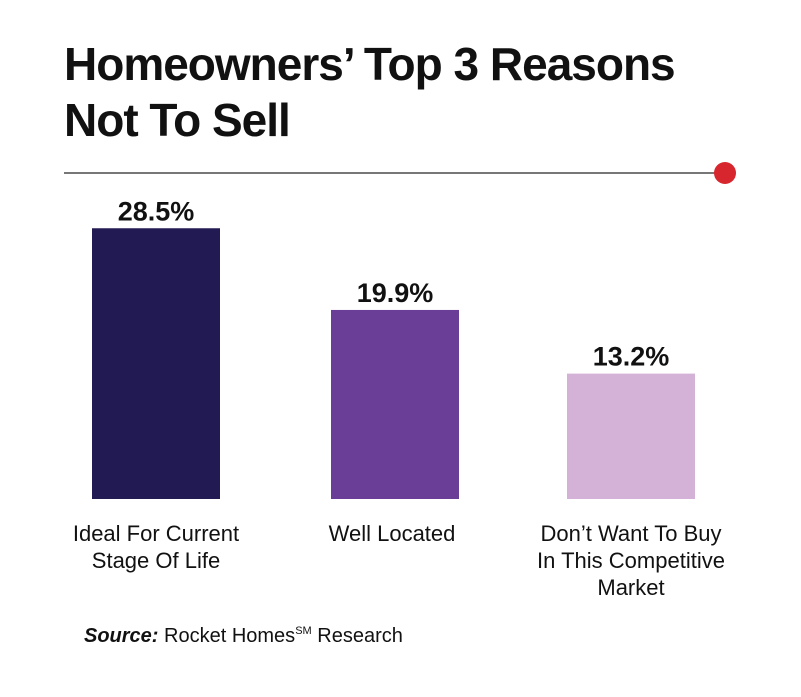  Describe the element at coordinates (156, 211) in the screenshot. I see `bar-value-label-1: 28.5%` at that location.